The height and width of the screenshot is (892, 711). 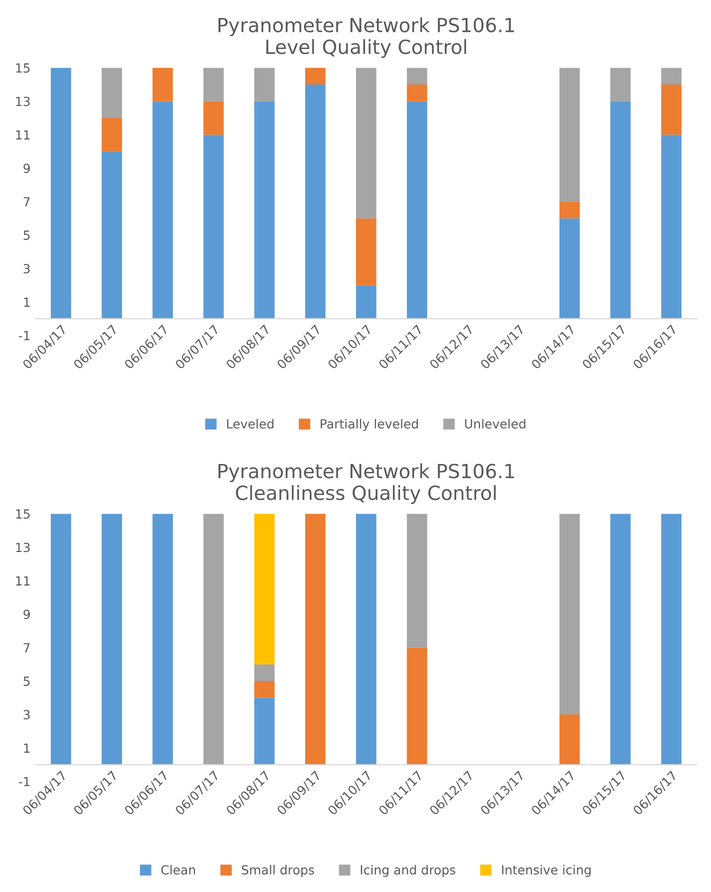 I want to click on chart-title: Pyranometer Network PS106.1 Cleanliness Quality Control, so click(x=366, y=483).